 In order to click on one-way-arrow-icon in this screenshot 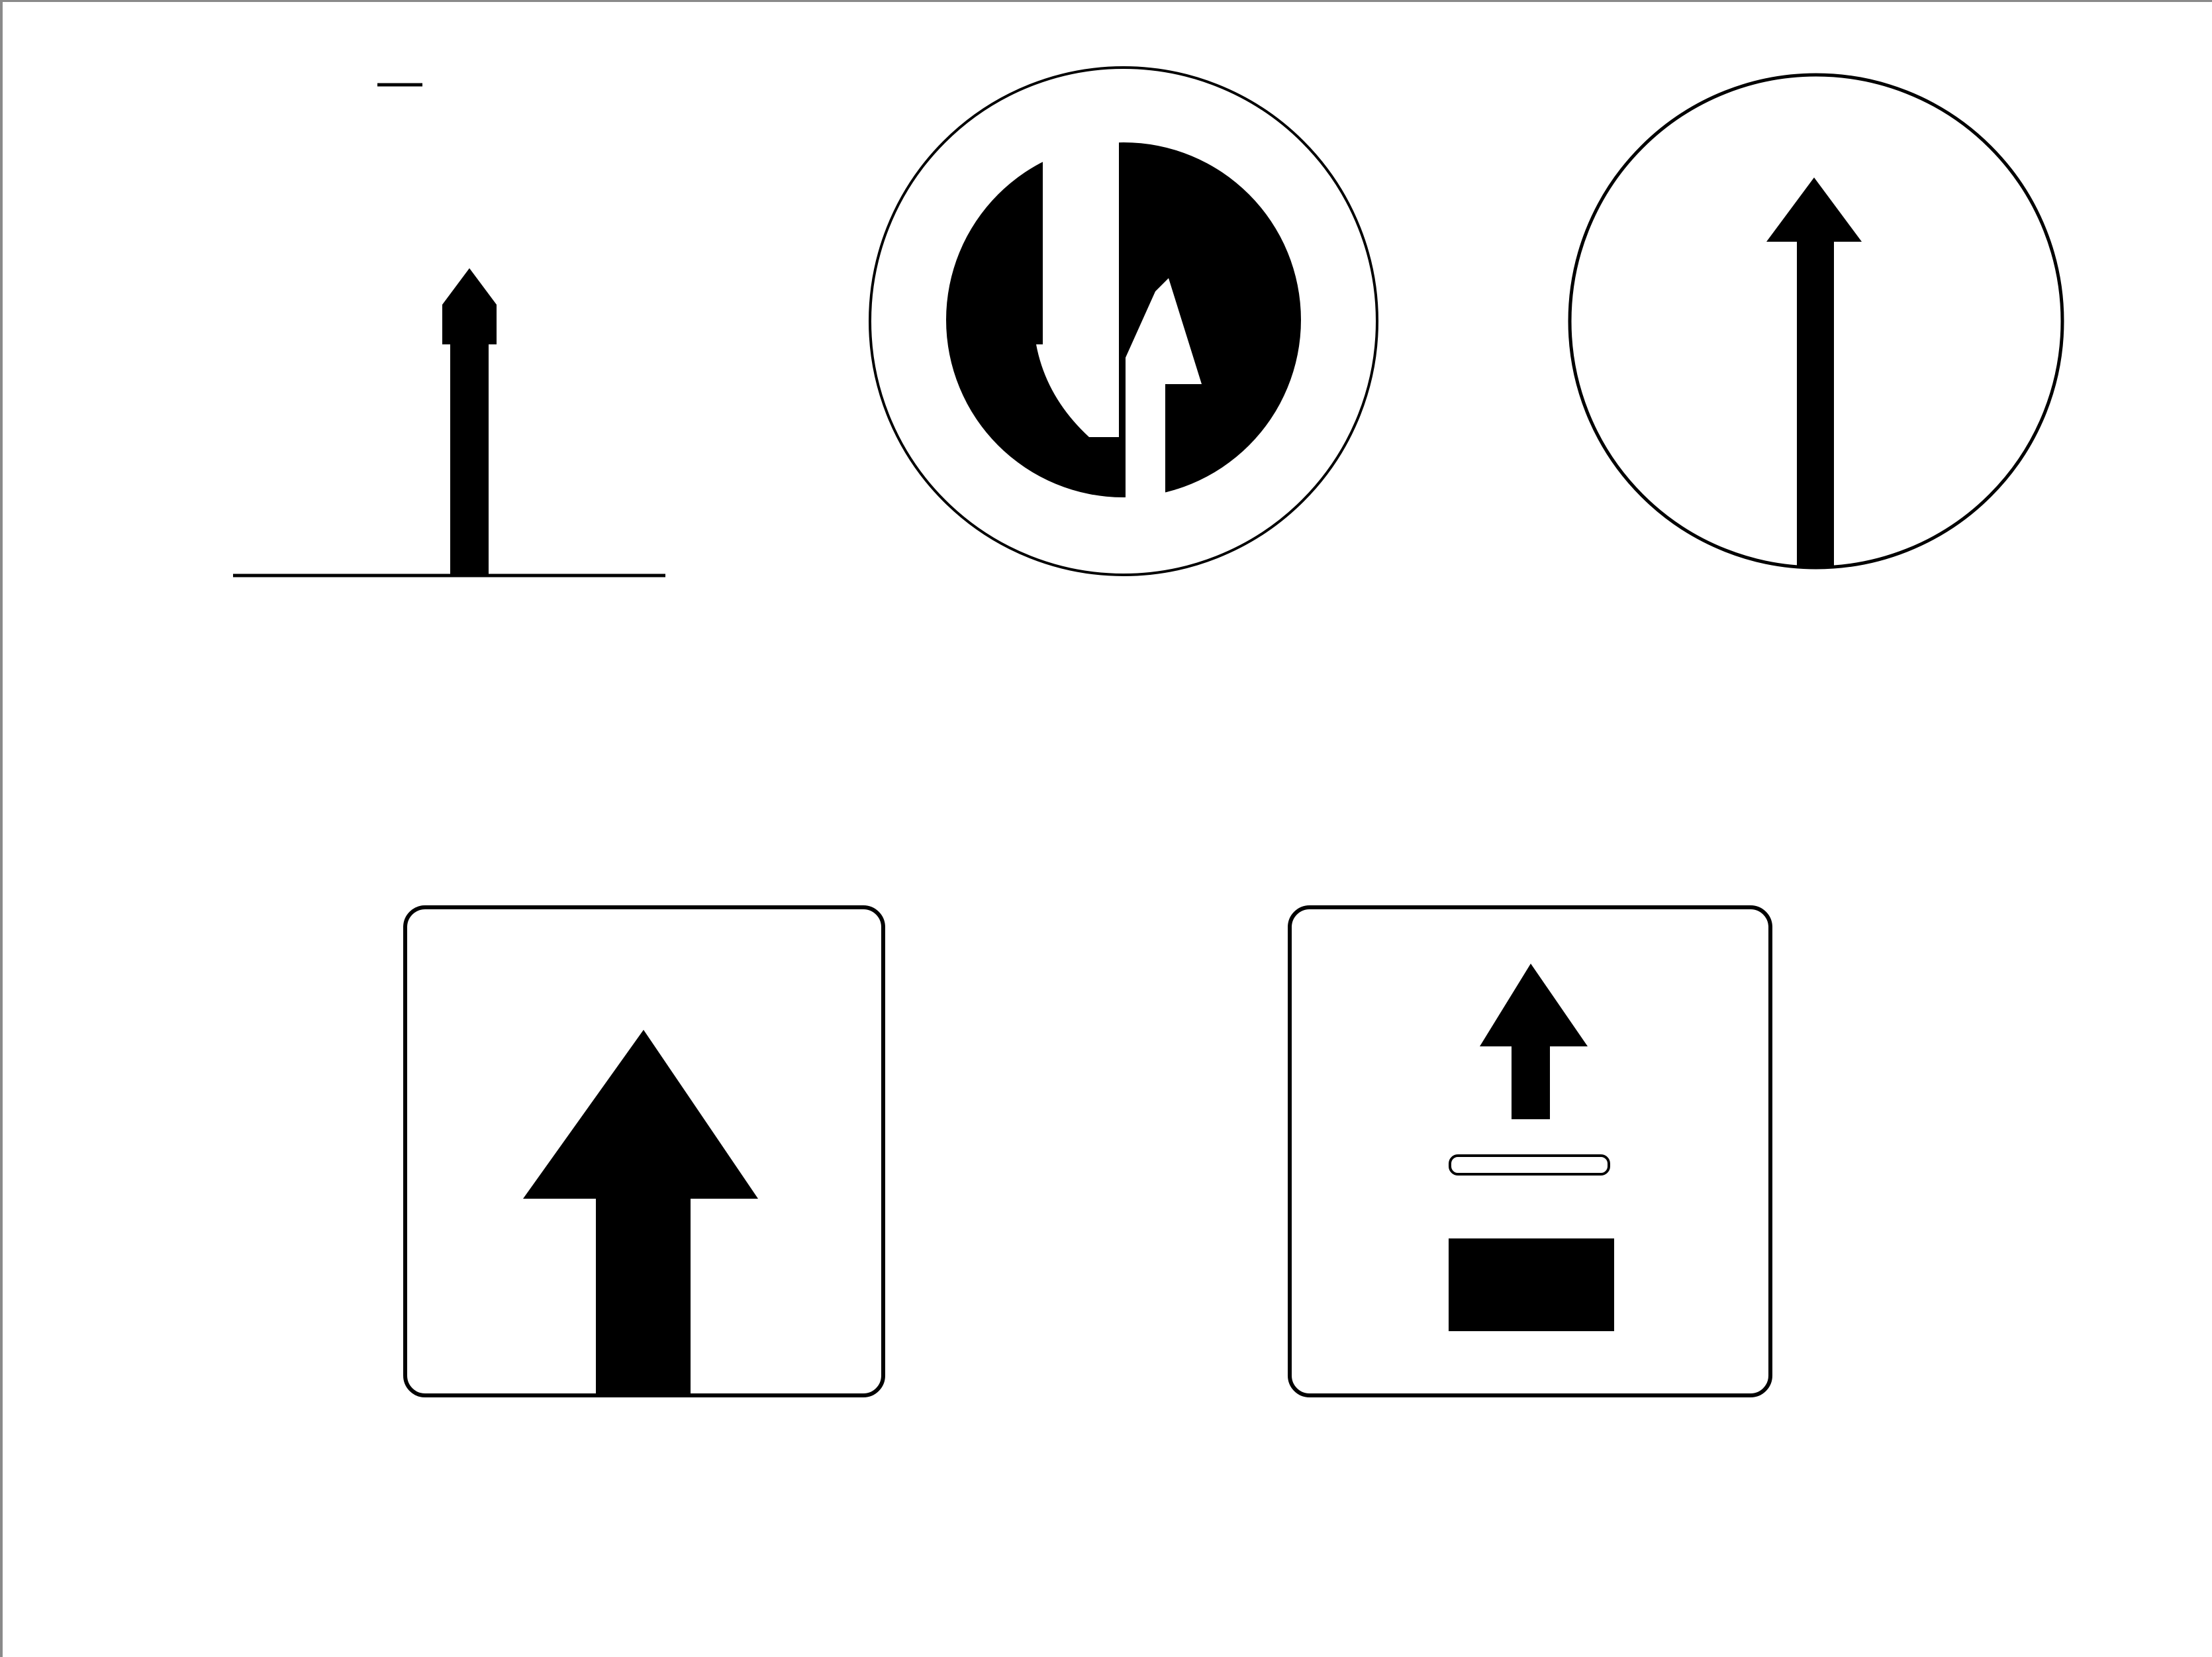, I will do `click(449, 330)`.